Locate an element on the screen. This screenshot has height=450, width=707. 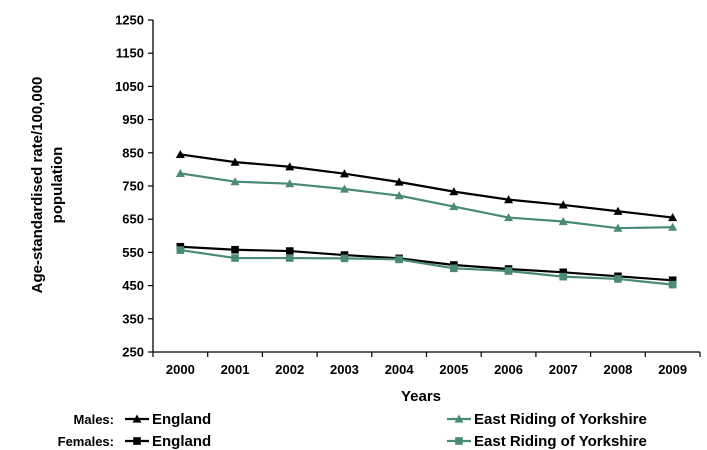
y-tick-label: 550 is located at coordinates (133, 252).